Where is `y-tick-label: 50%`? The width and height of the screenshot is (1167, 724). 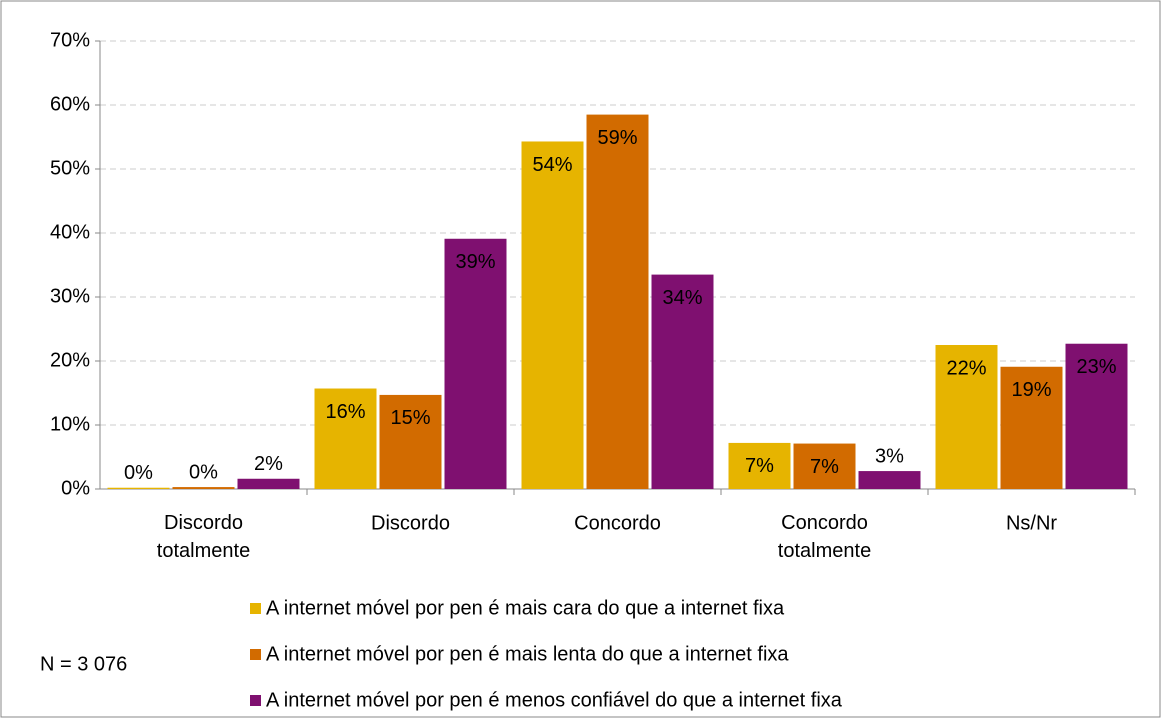 y-tick-label: 50% is located at coordinates (70, 168).